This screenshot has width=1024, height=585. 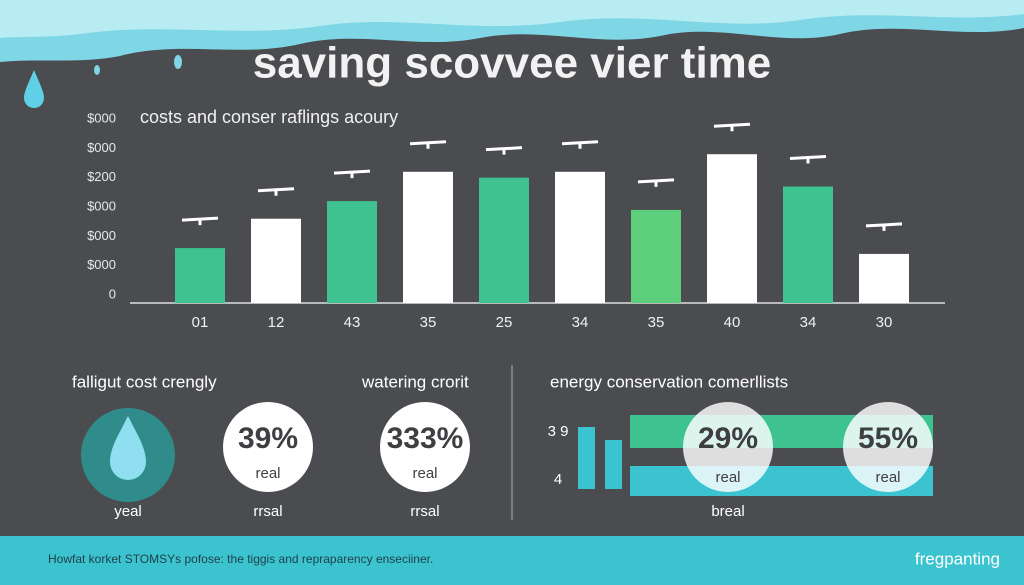 What do you see at coordinates (888, 438) in the screenshot?
I see `stat-percent: 55%` at bounding box center [888, 438].